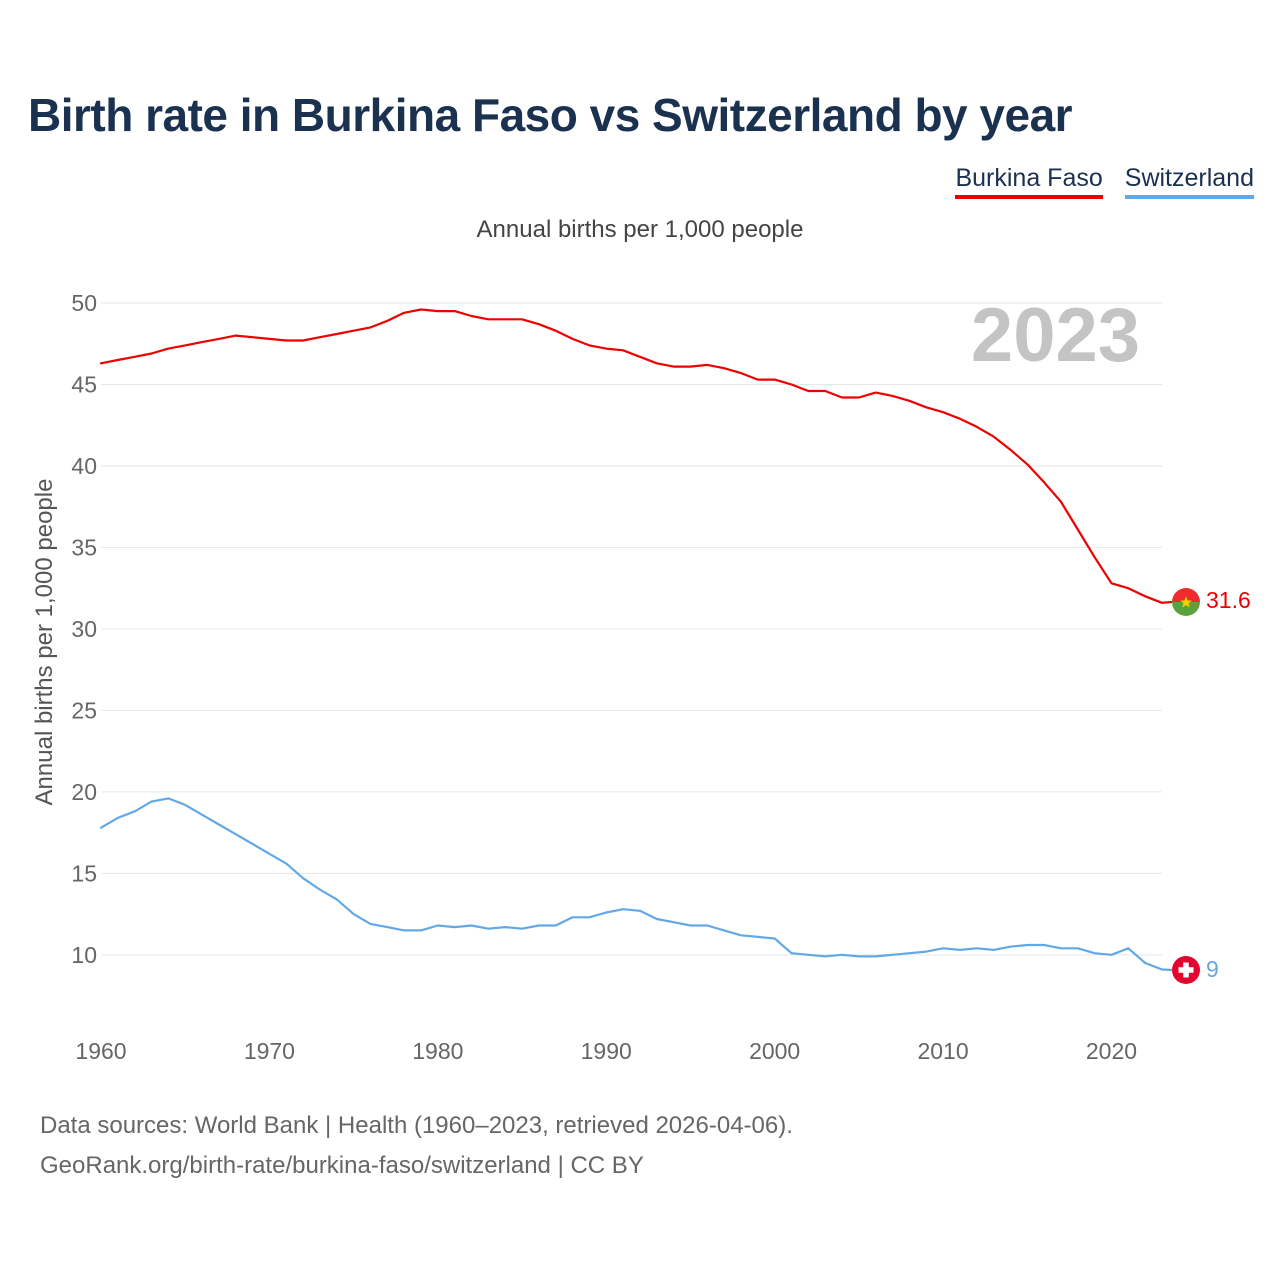  I want to click on y-tick-label: 30, so click(84, 629).